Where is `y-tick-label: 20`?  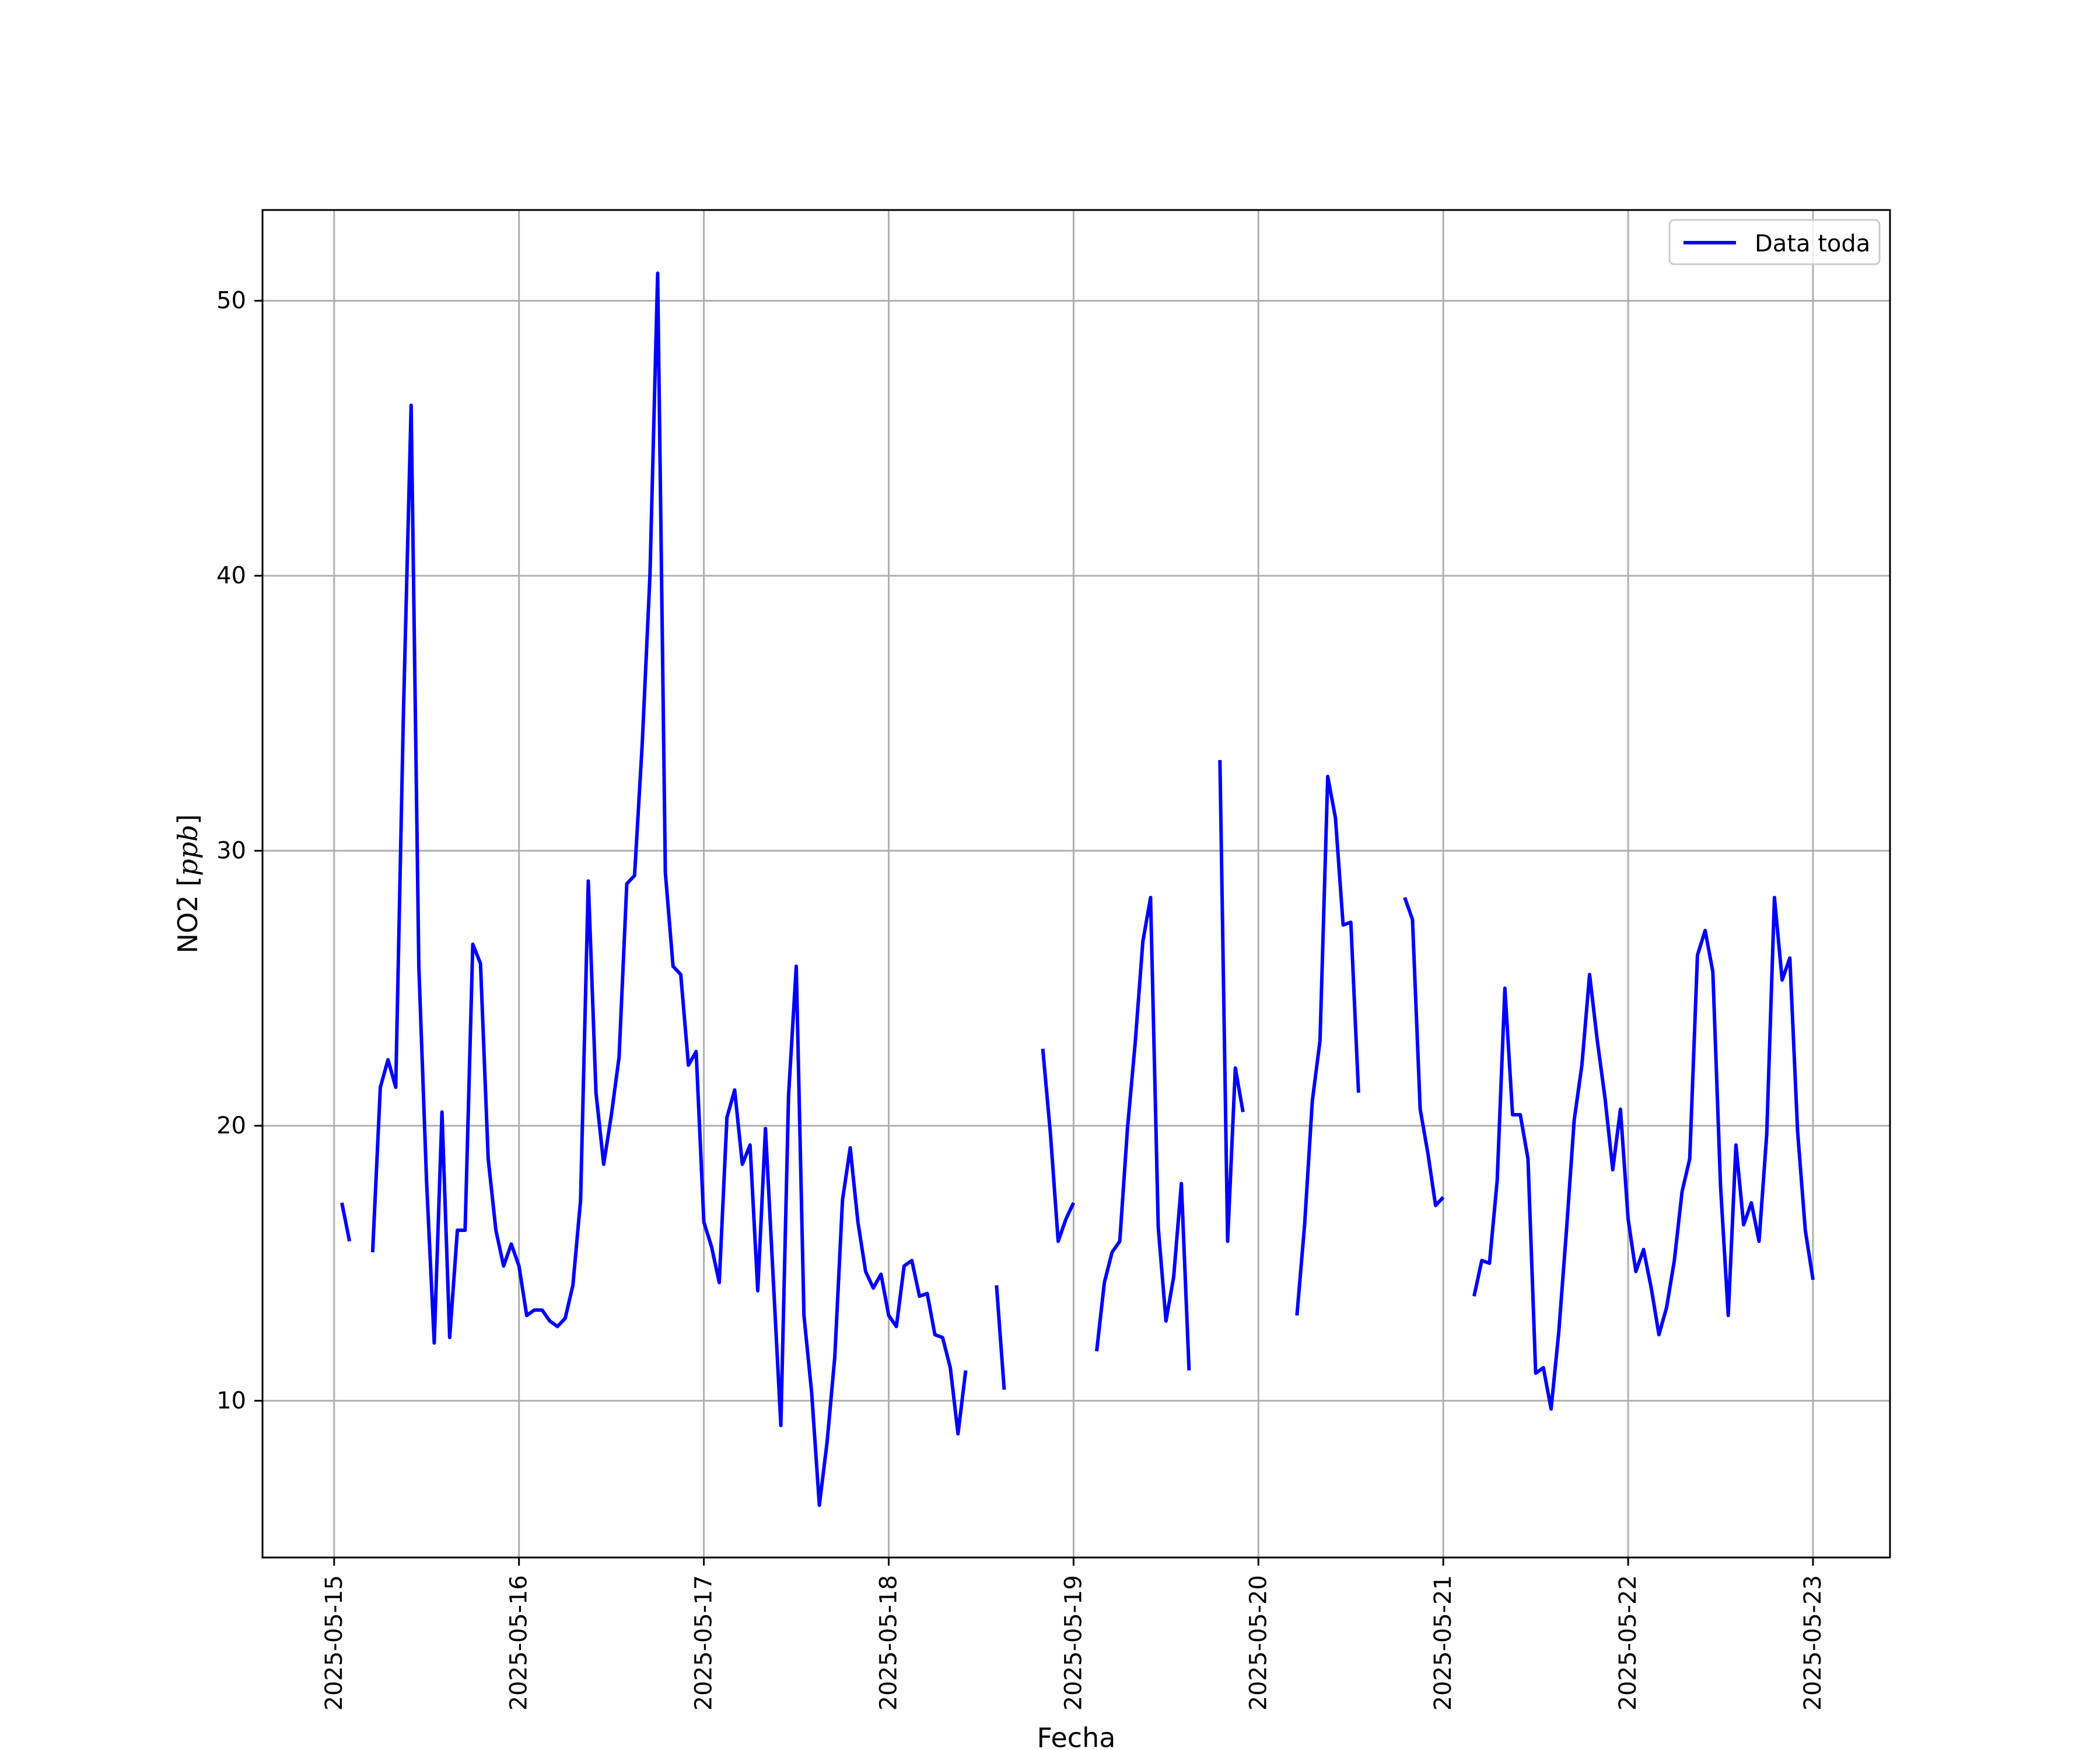 y-tick-label: 20 is located at coordinates (231, 1125).